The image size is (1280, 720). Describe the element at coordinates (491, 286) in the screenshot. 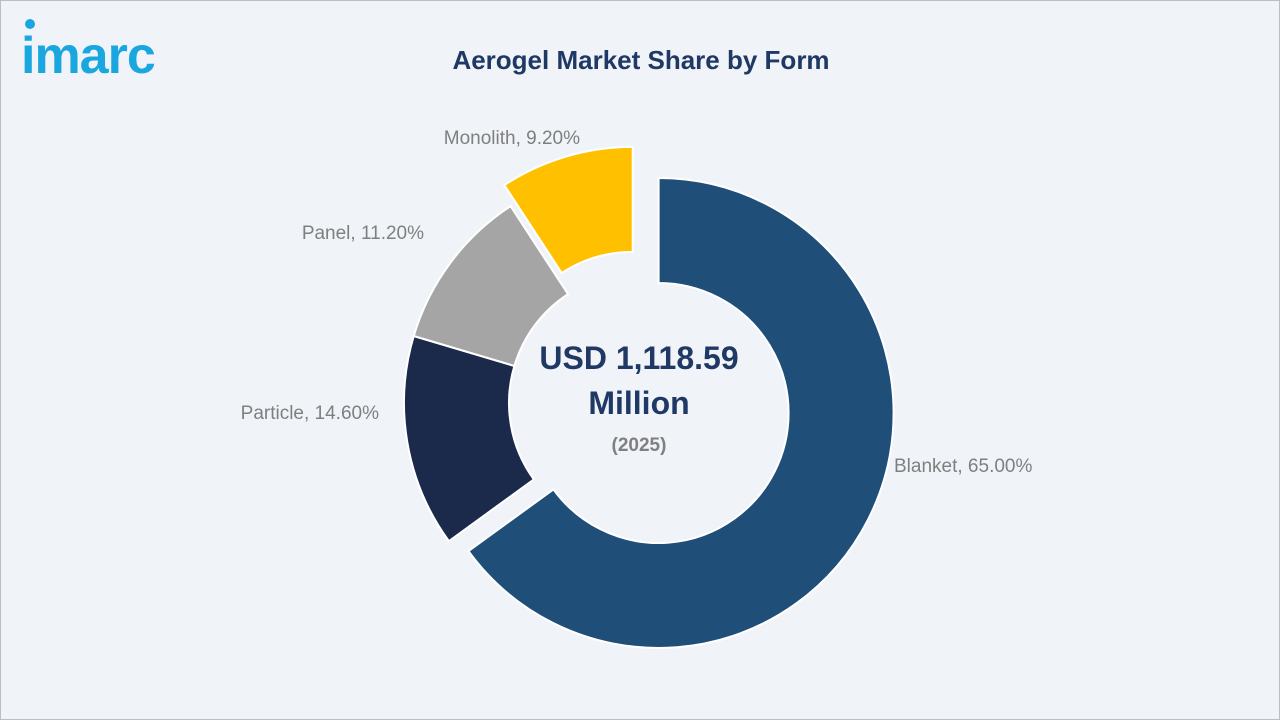

I see `slice-panel` at that location.